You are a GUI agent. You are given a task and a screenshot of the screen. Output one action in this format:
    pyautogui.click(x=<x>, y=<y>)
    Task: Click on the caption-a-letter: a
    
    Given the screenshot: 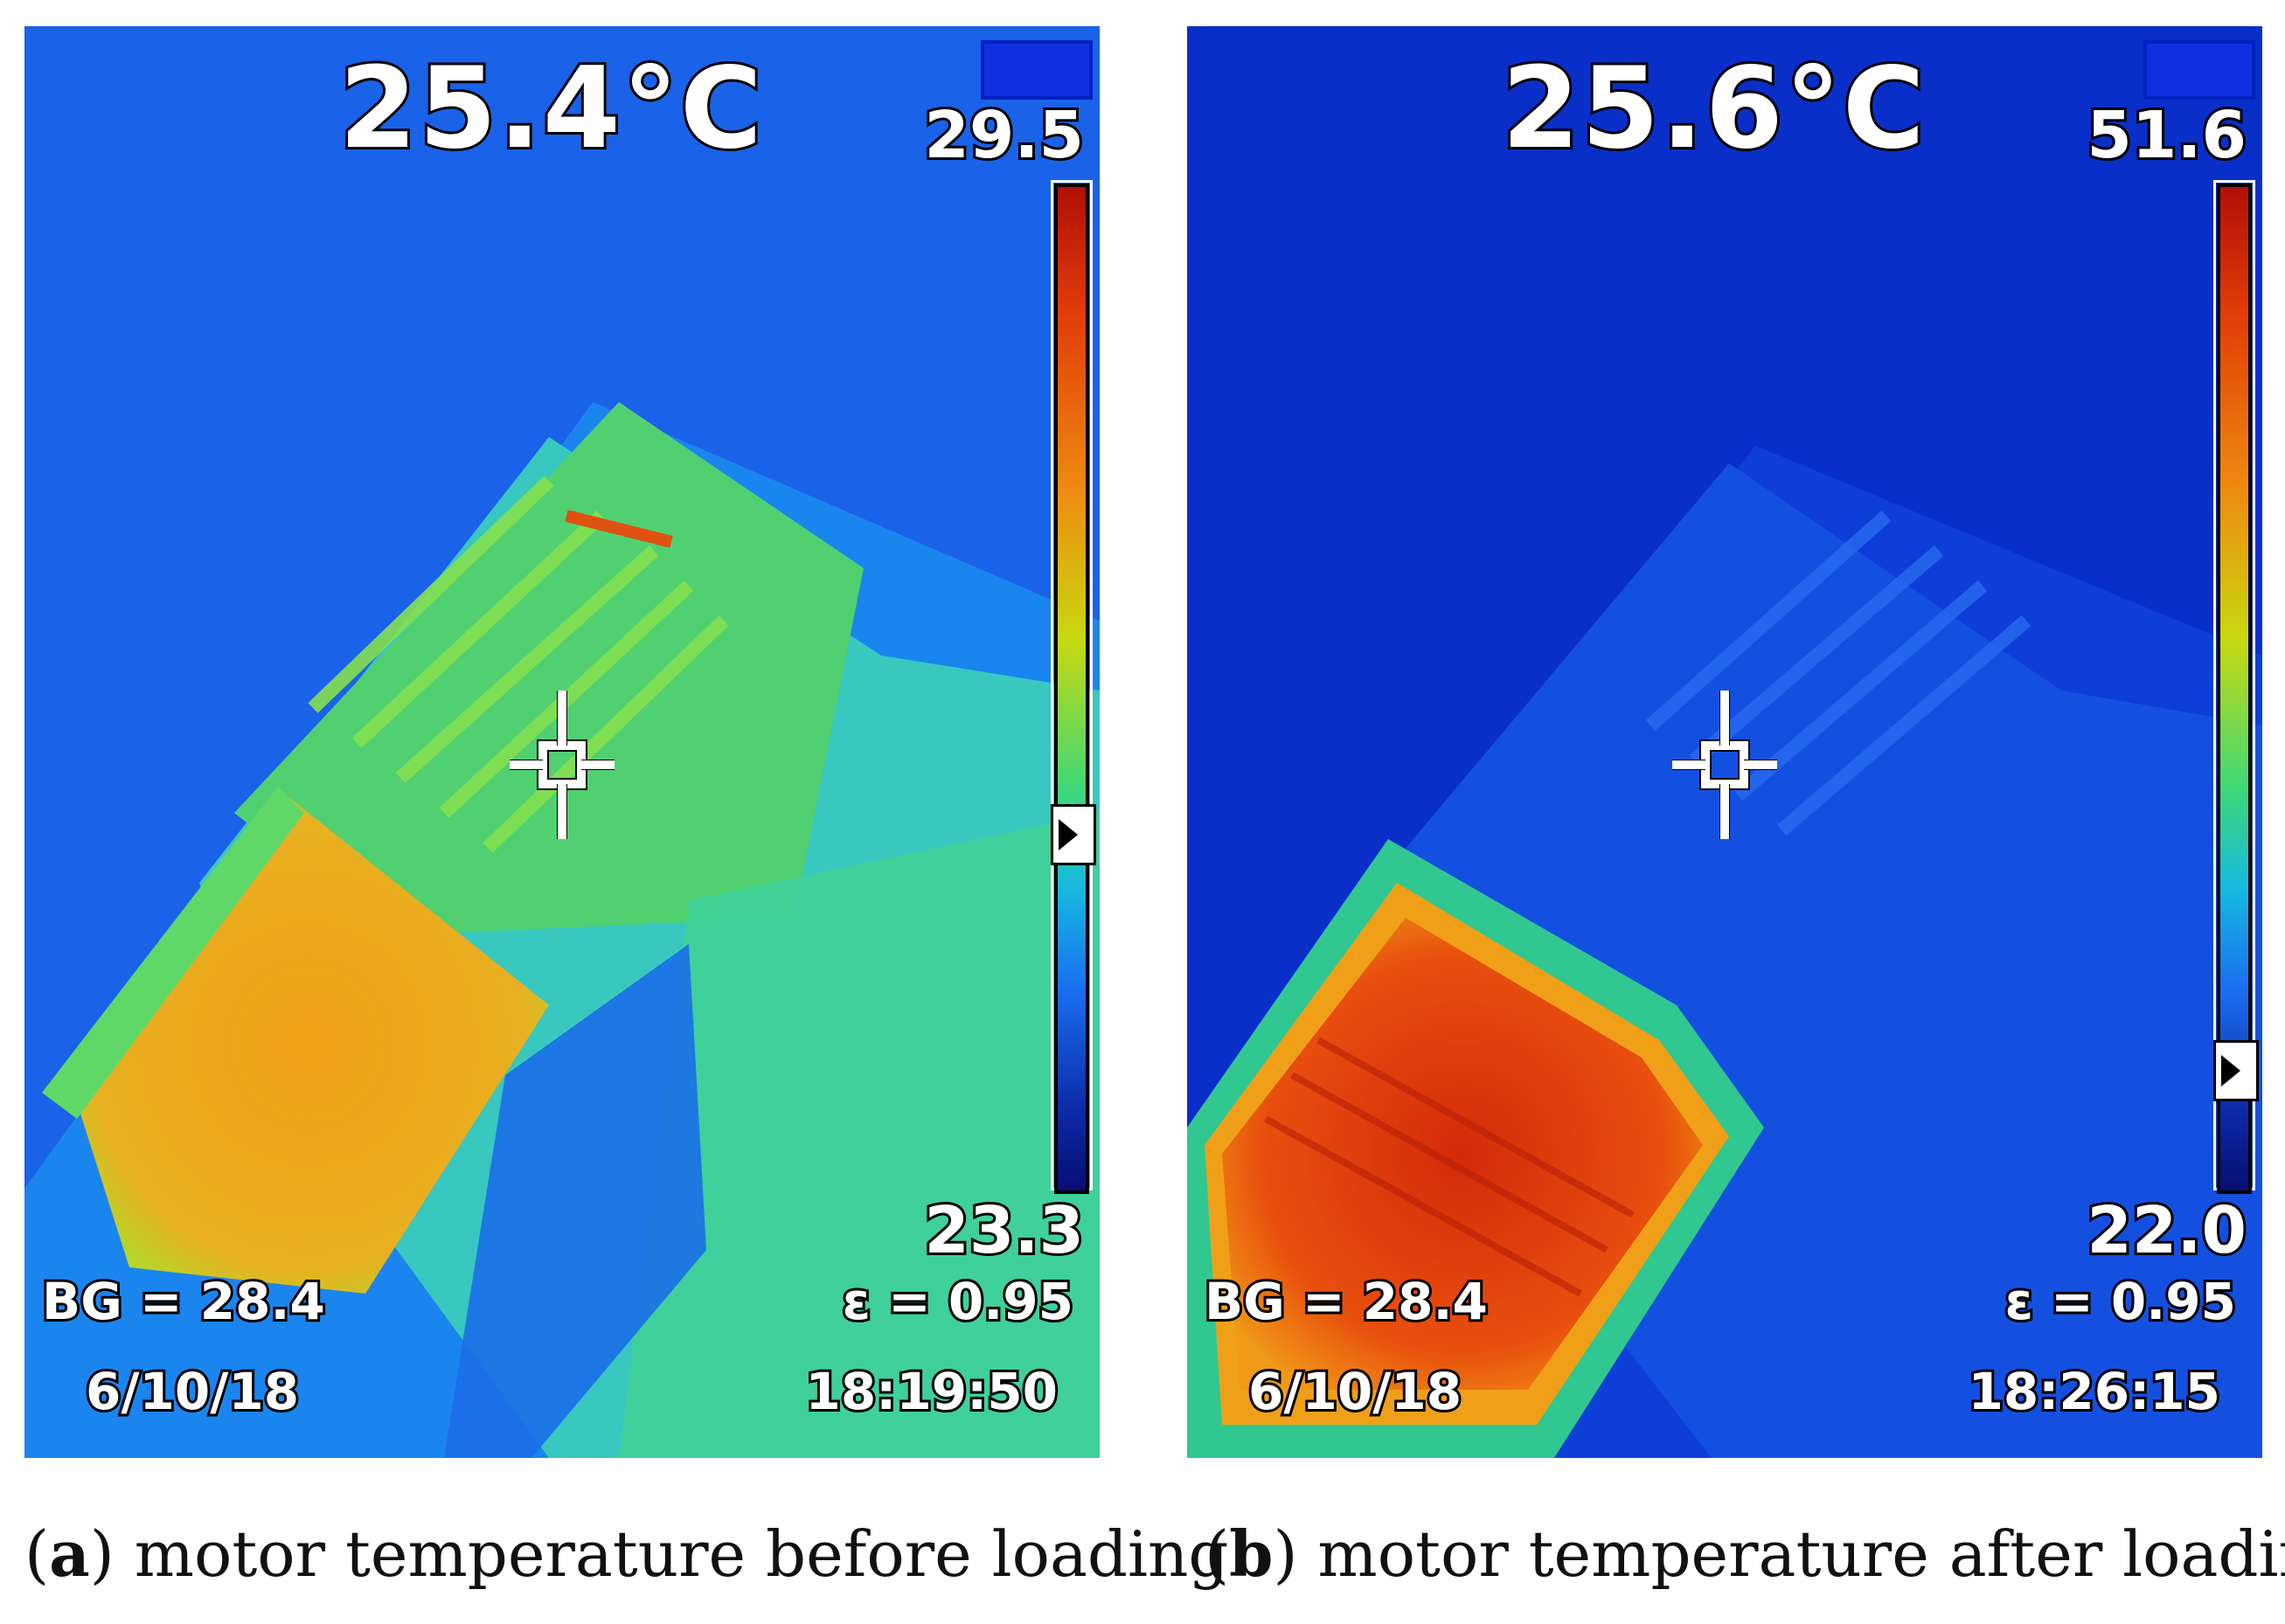 What is the action you would take?
    pyautogui.click(x=69, y=1553)
    